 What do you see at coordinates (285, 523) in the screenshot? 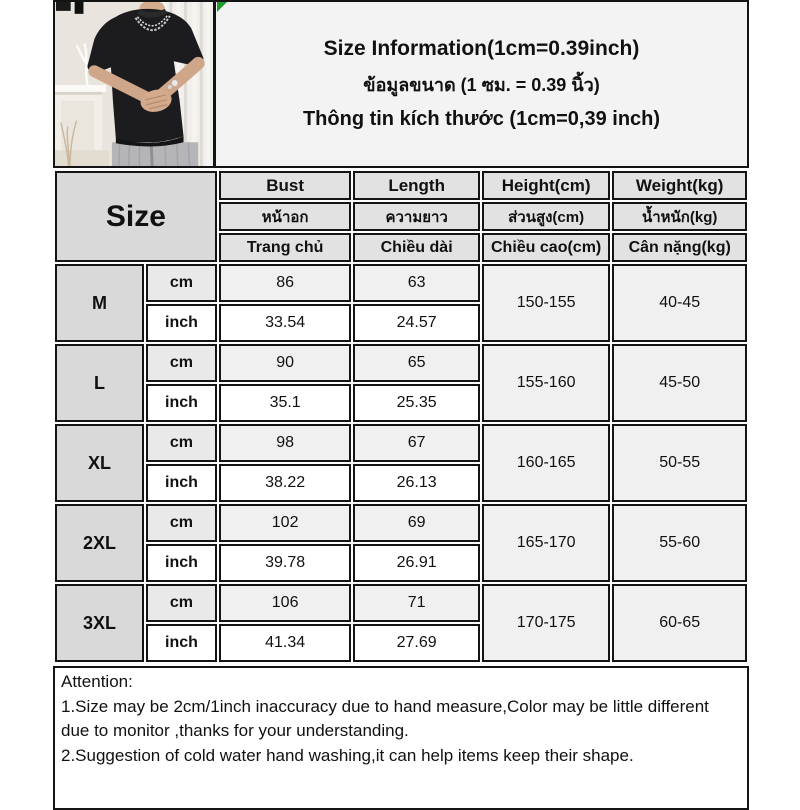
I see `bust-cm: 102` at bounding box center [285, 523].